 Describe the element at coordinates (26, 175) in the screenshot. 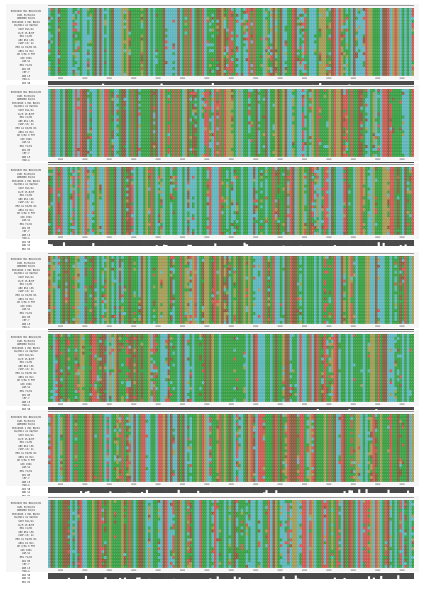

I see `sequence-name: CGH1 H1/B1/D1` at that location.